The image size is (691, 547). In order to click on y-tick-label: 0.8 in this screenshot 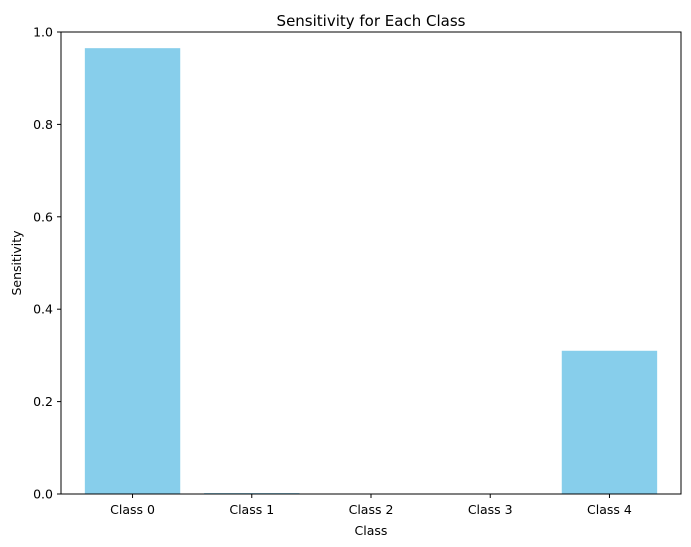, I will do `click(43, 124)`.